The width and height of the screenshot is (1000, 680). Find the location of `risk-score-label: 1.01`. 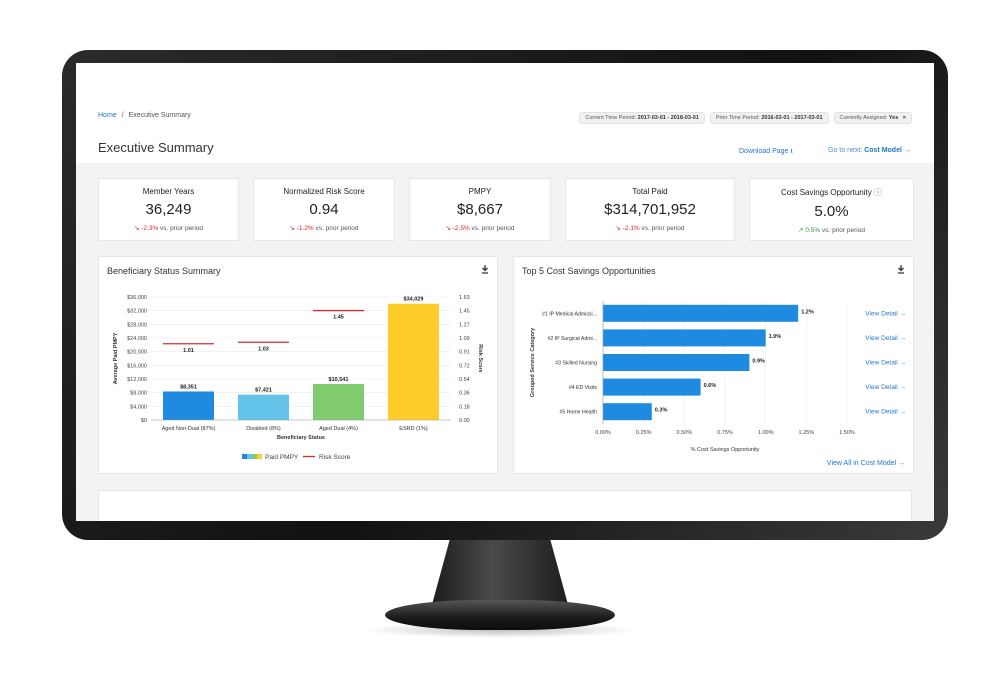

risk-score-label: 1.01 is located at coordinates (188, 351).